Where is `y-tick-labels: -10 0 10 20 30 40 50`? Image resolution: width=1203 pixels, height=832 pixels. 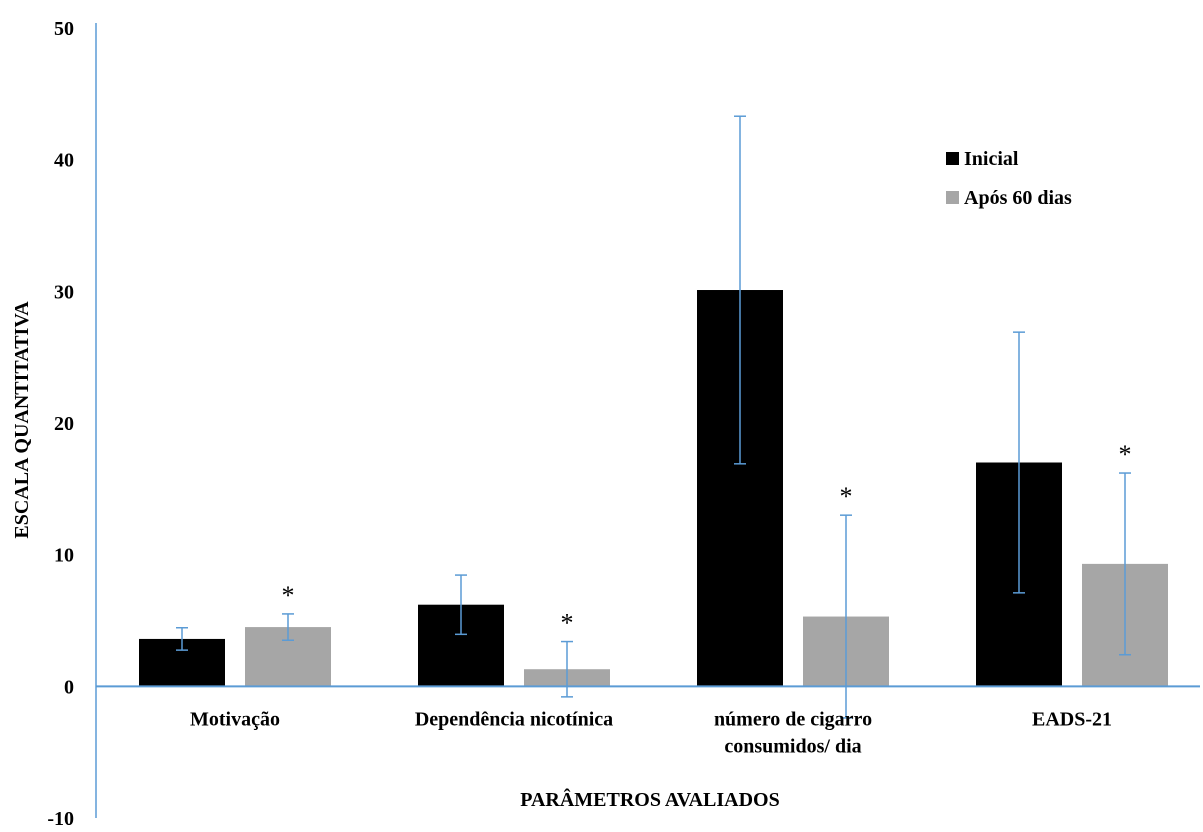 y-tick-labels: -10 0 10 20 30 40 50 is located at coordinates (60, 424).